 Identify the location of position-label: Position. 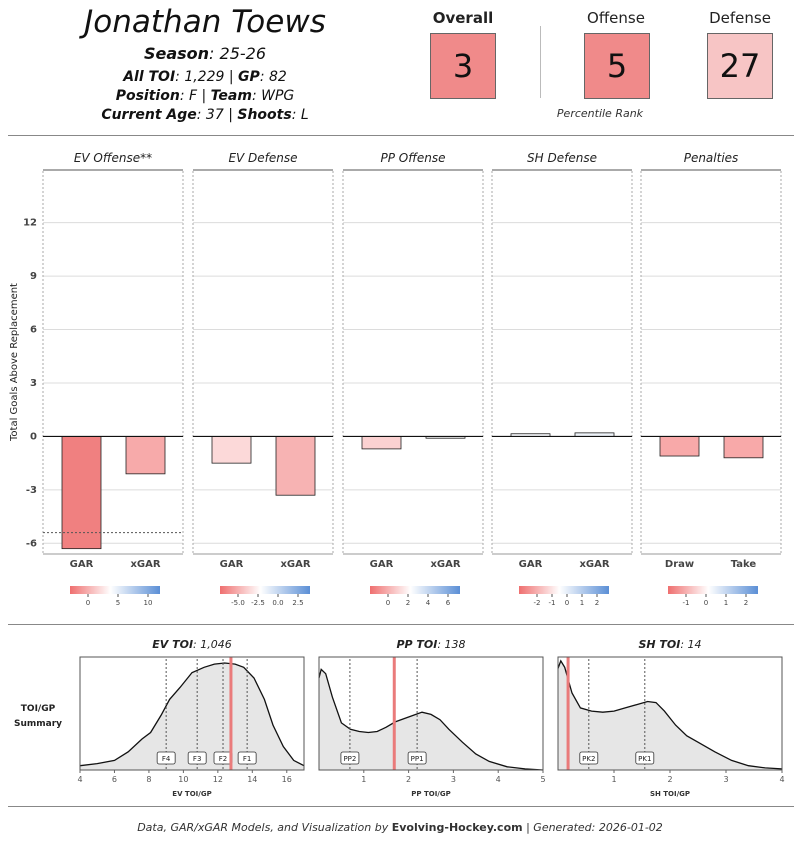
(147, 96).